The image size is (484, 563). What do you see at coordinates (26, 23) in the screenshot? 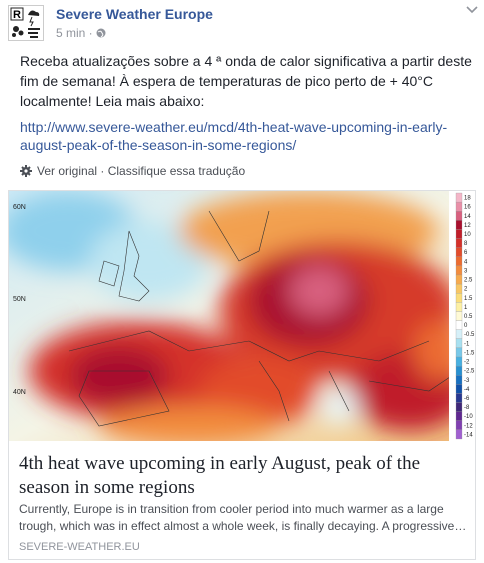
I see `avatar: R` at bounding box center [26, 23].